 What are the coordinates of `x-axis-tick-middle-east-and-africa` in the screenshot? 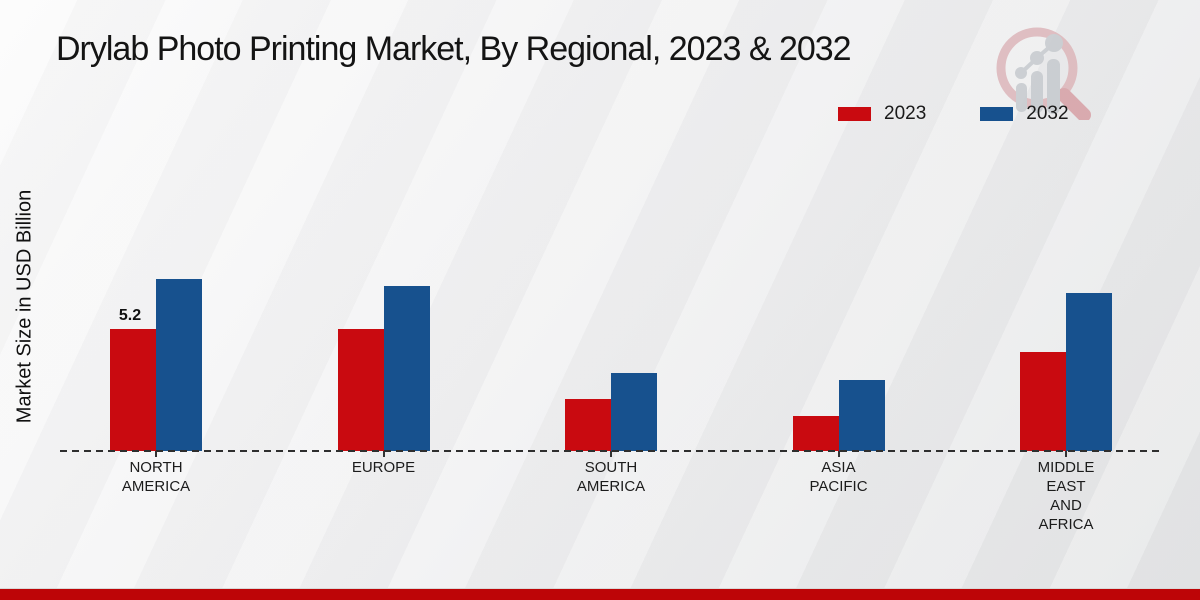 It's located at (1066, 454).